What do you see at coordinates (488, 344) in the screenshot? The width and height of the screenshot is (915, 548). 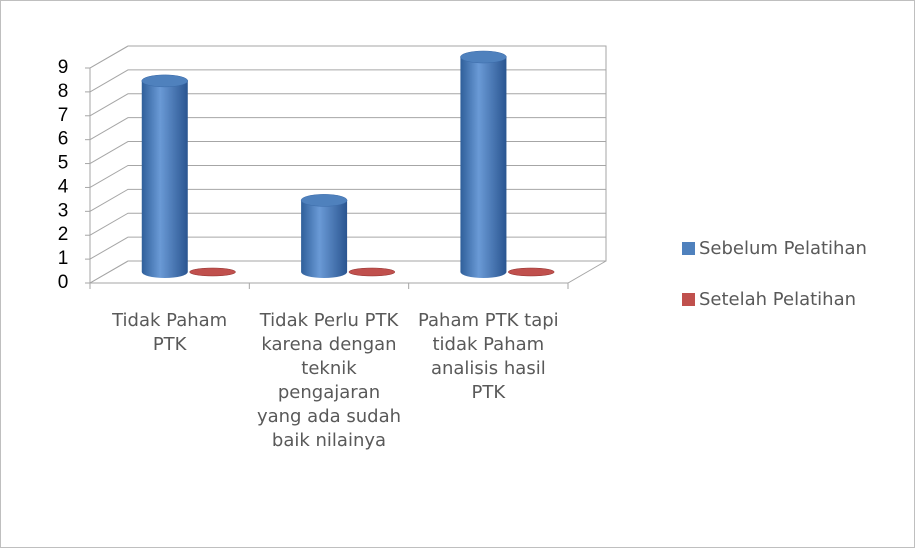 I see `label-line: tidak Paham` at bounding box center [488, 344].